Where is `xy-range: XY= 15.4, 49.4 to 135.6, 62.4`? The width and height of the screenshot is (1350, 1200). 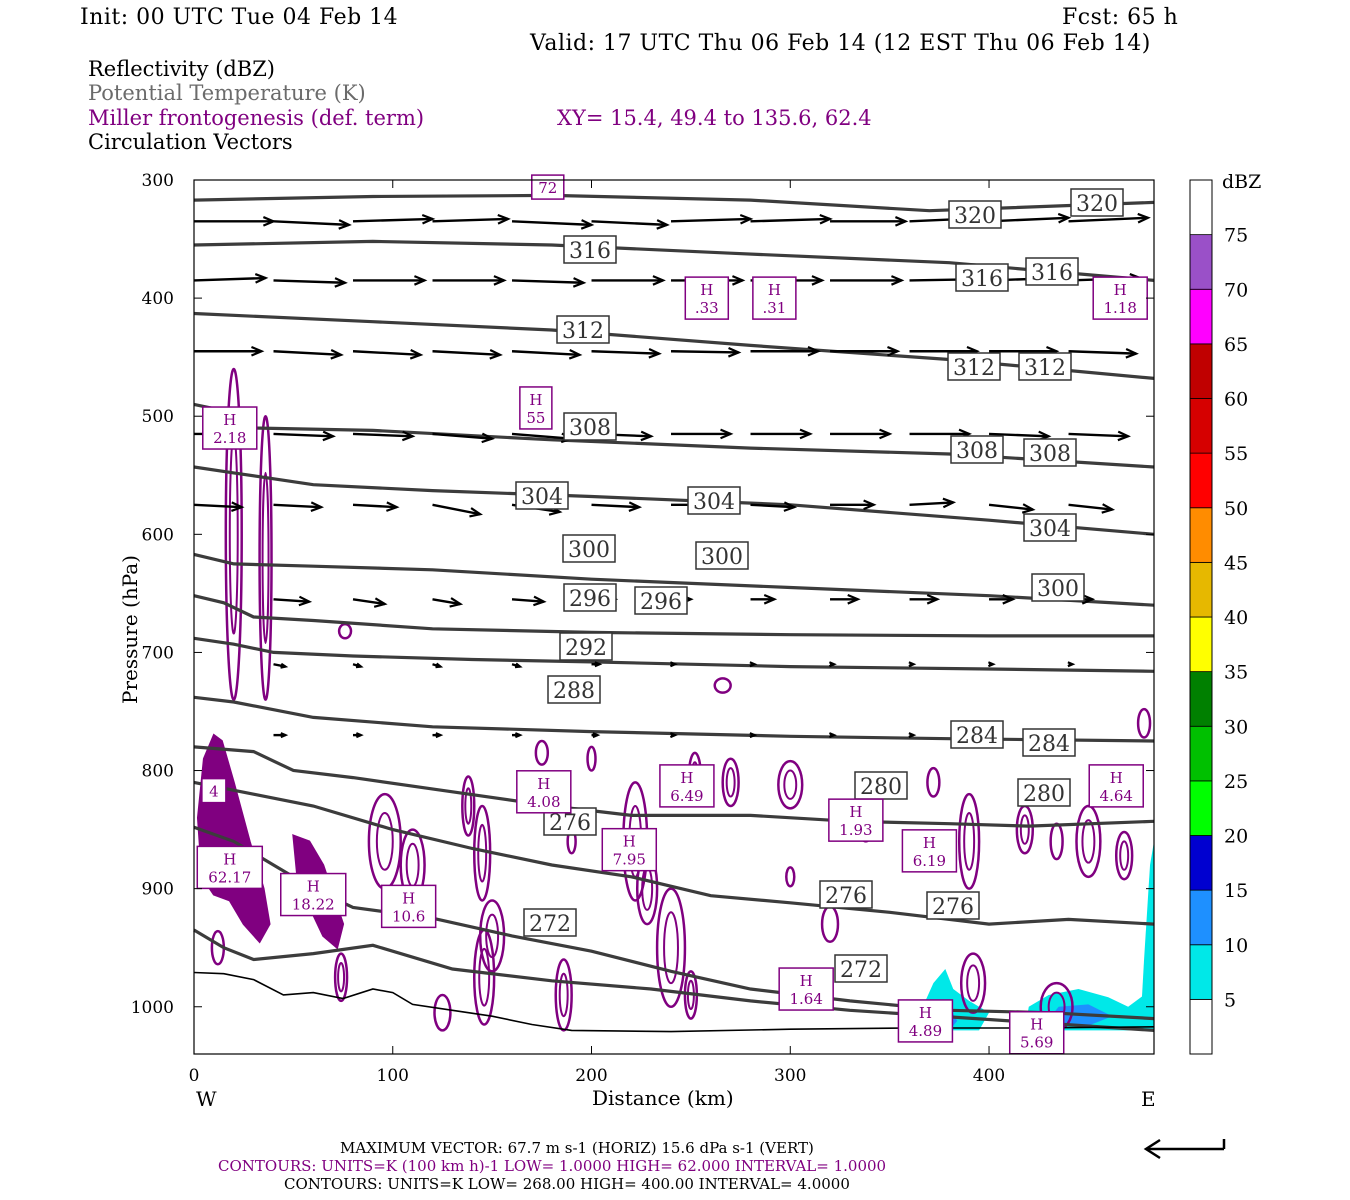 xy-range: XY= 15.4, 49.4 to 135.6, 62.4 is located at coordinates (714, 118).